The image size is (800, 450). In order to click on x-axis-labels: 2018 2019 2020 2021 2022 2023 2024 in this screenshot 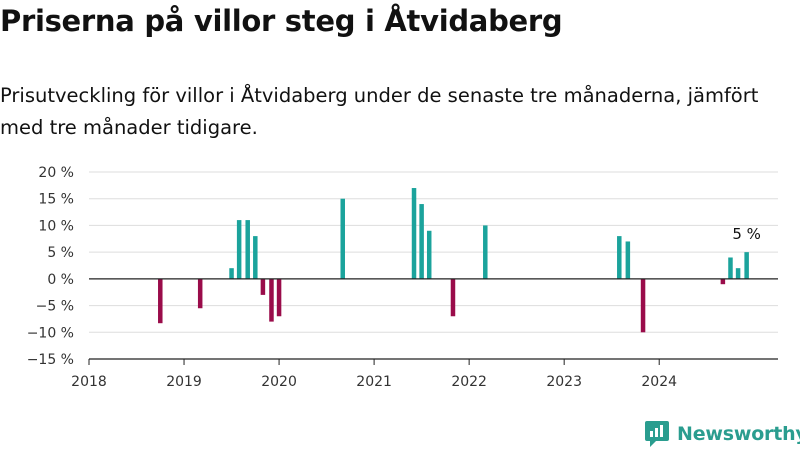, I will do `click(374, 382)`.